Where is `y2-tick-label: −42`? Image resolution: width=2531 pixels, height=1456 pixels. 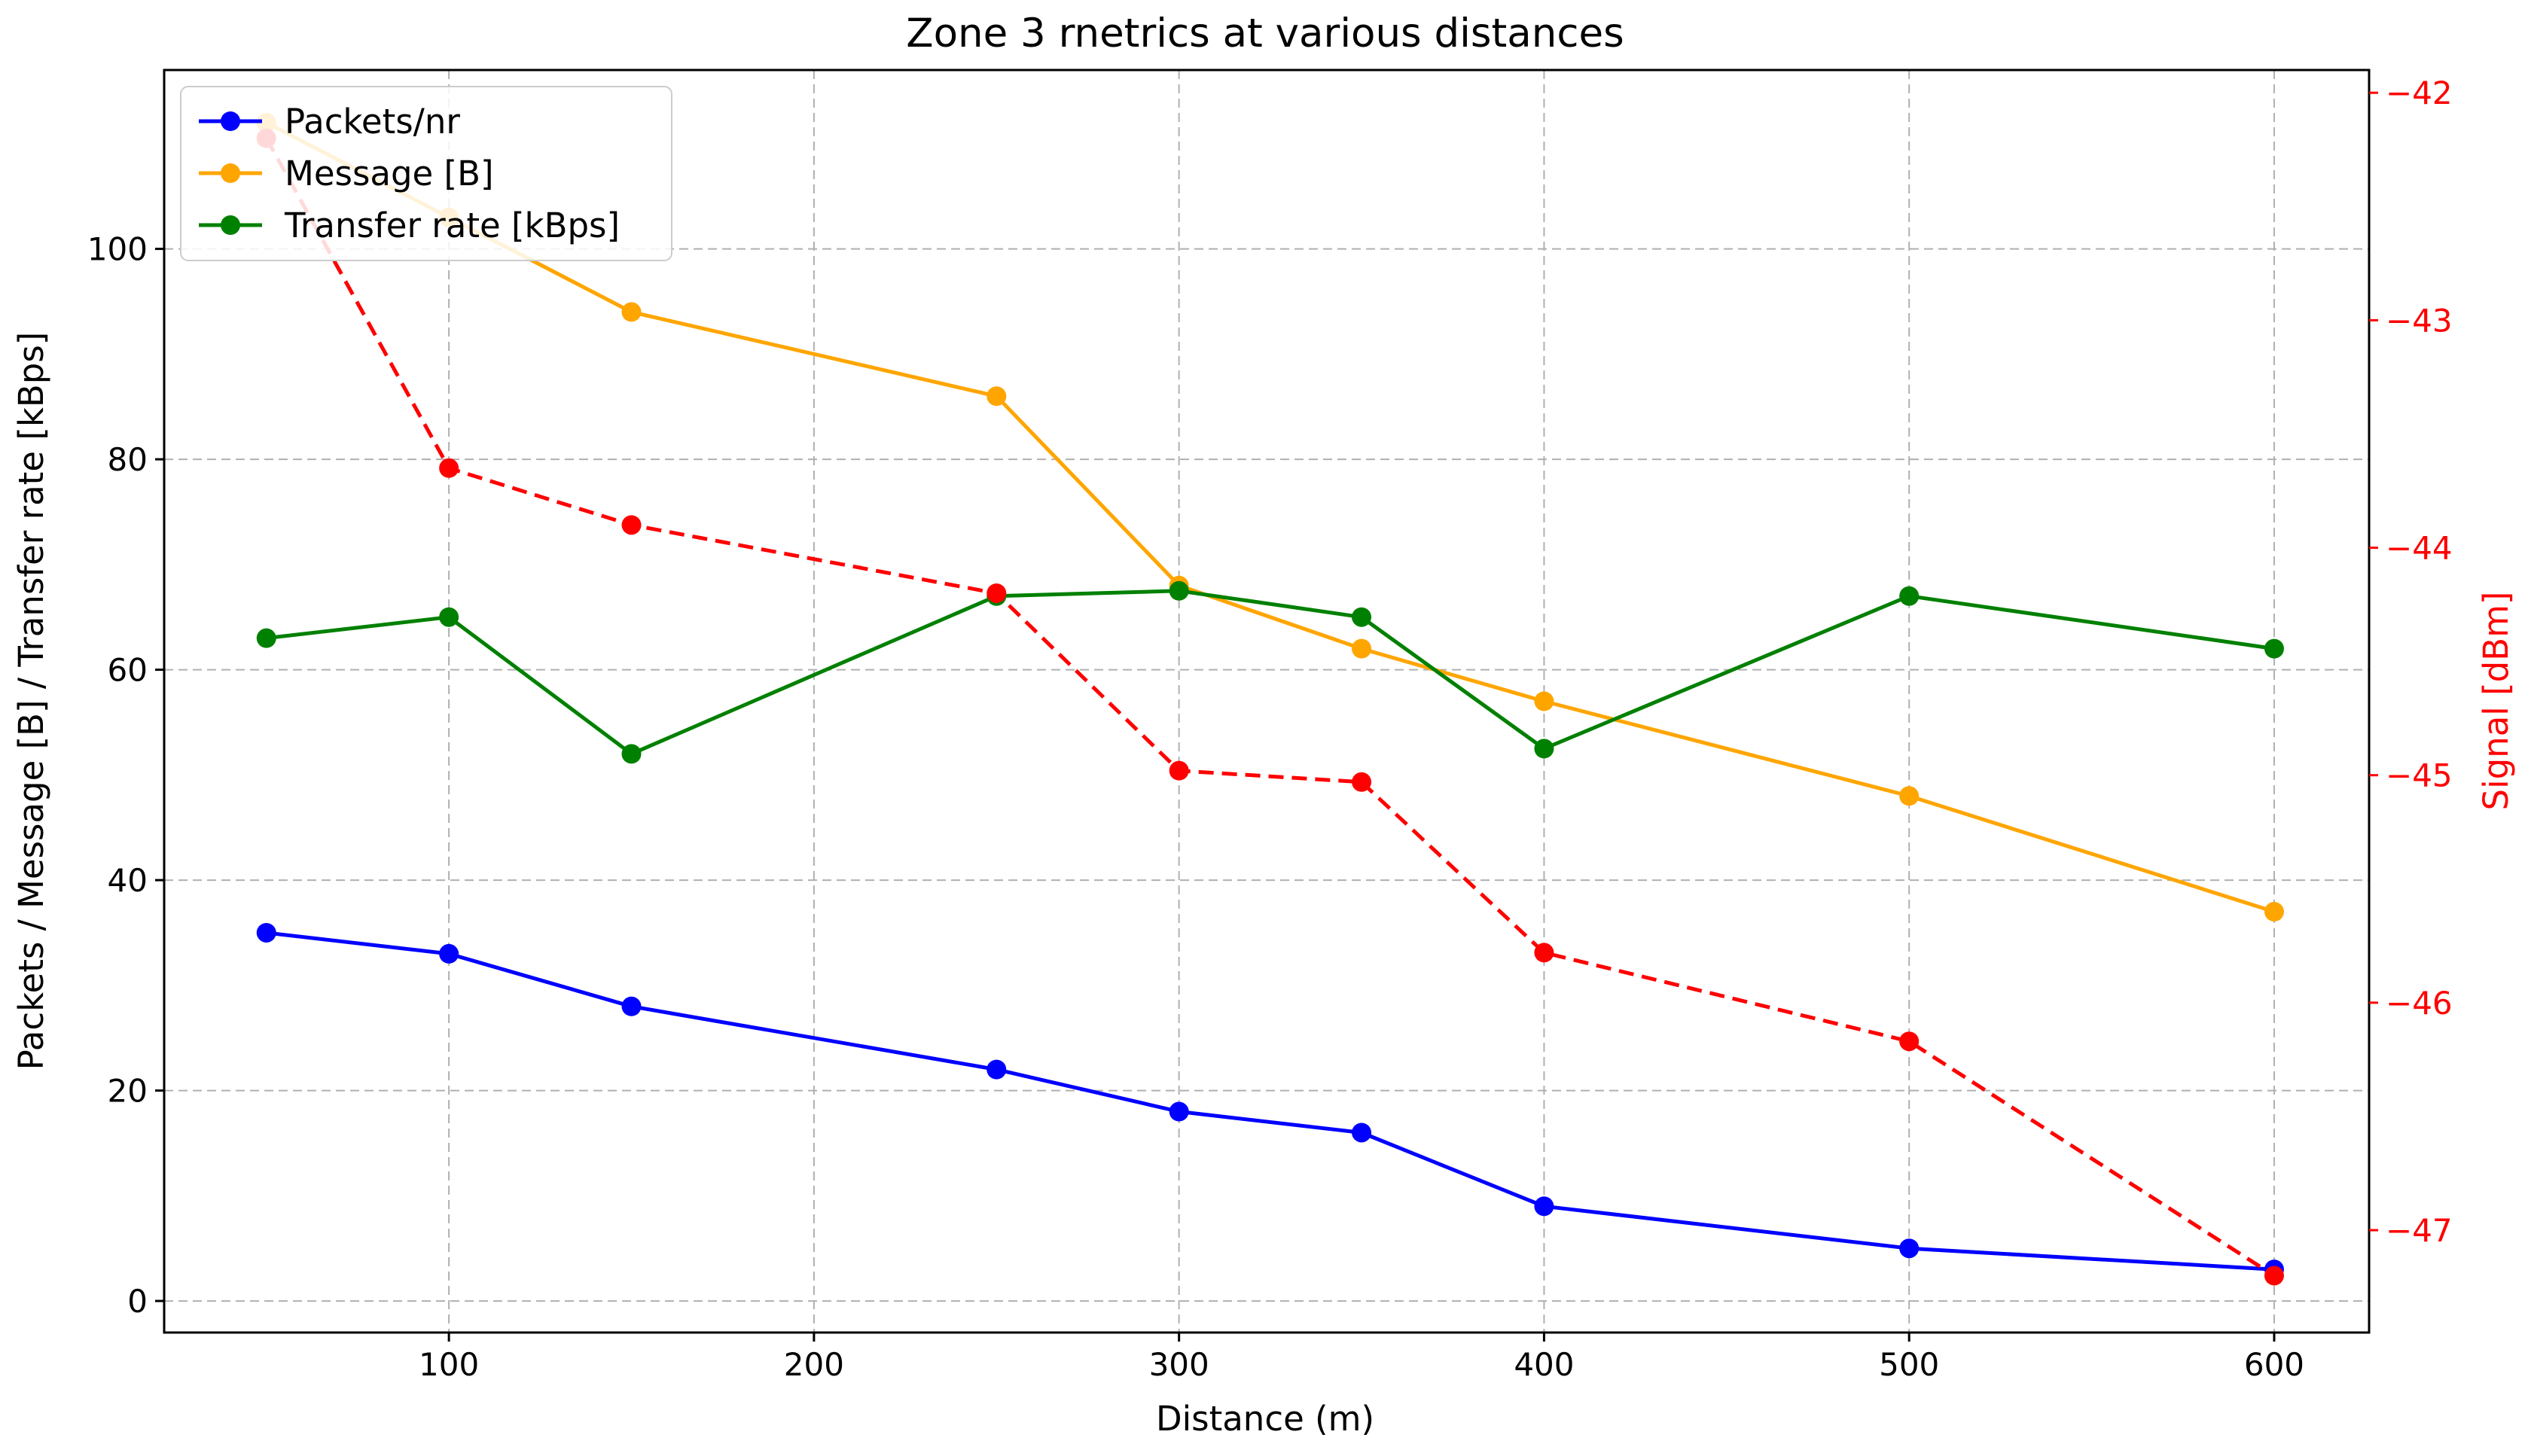
y2-tick-label: −42 is located at coordinates (2419, 93).